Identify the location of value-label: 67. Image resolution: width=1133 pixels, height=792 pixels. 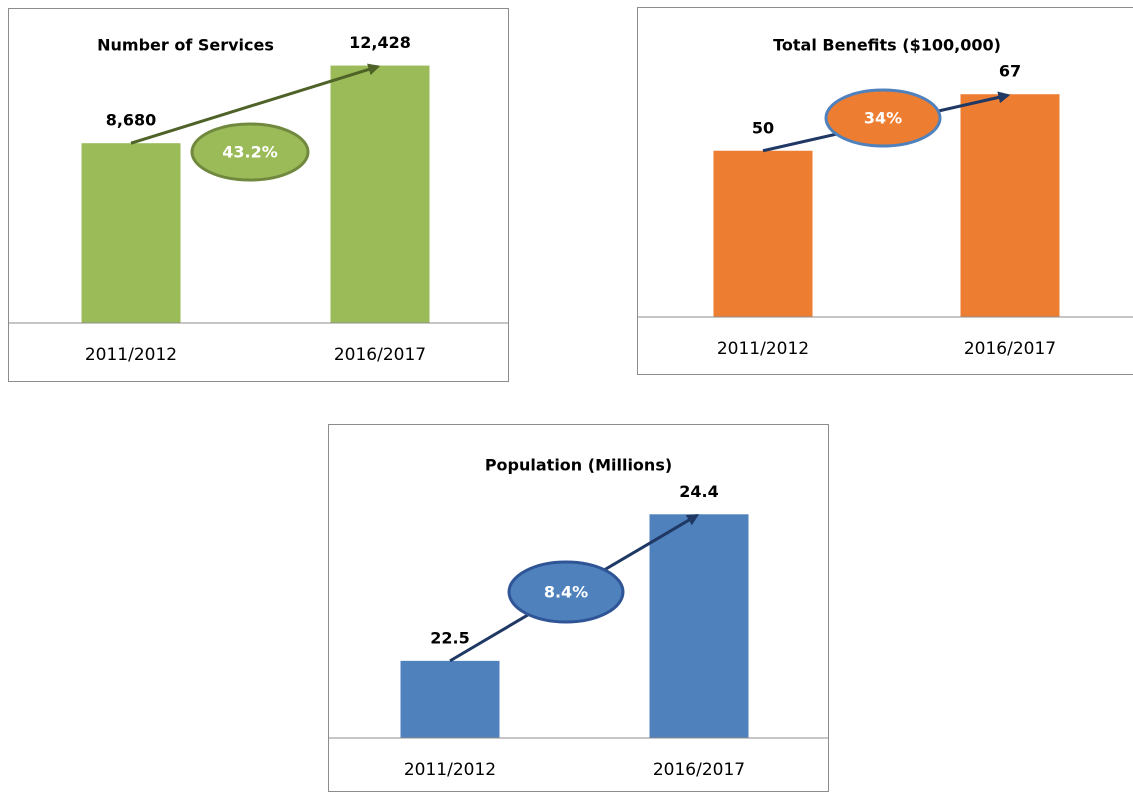
(1010, 71).